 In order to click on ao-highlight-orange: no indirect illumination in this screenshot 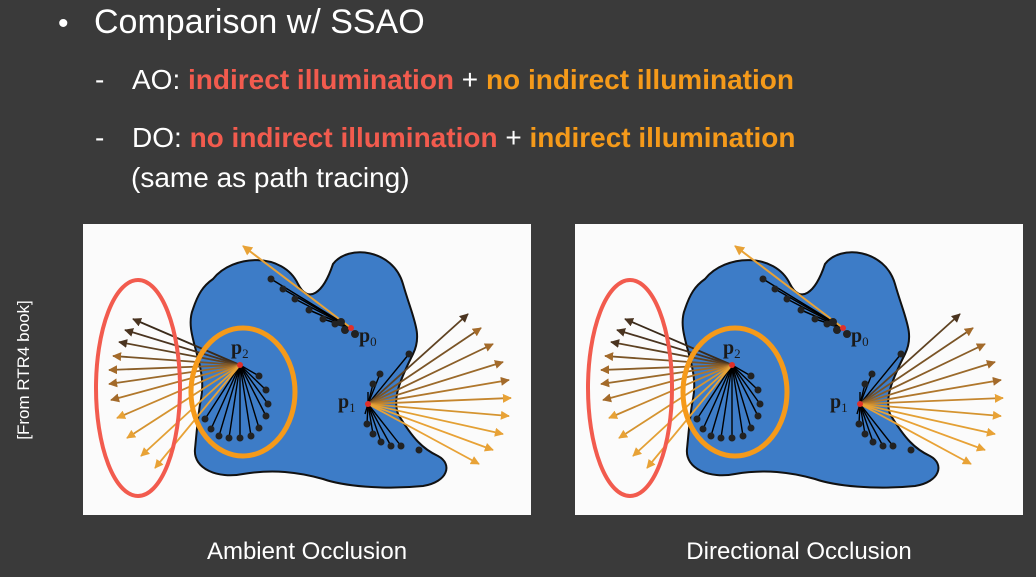, I will do `click(639, 79)`.